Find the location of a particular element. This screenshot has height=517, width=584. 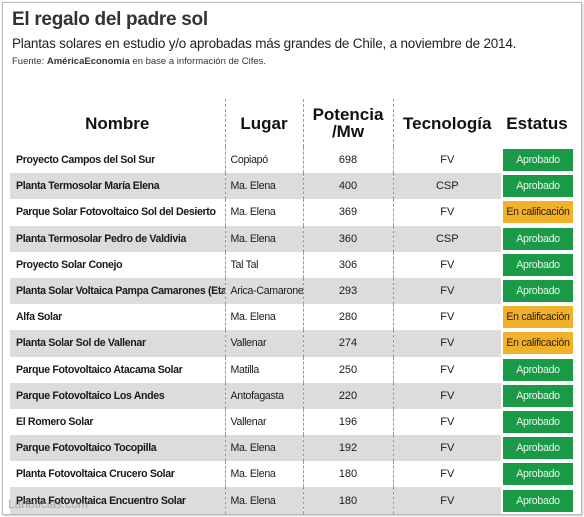

column-header-place: Lugar is located at coordinates (264, 123).